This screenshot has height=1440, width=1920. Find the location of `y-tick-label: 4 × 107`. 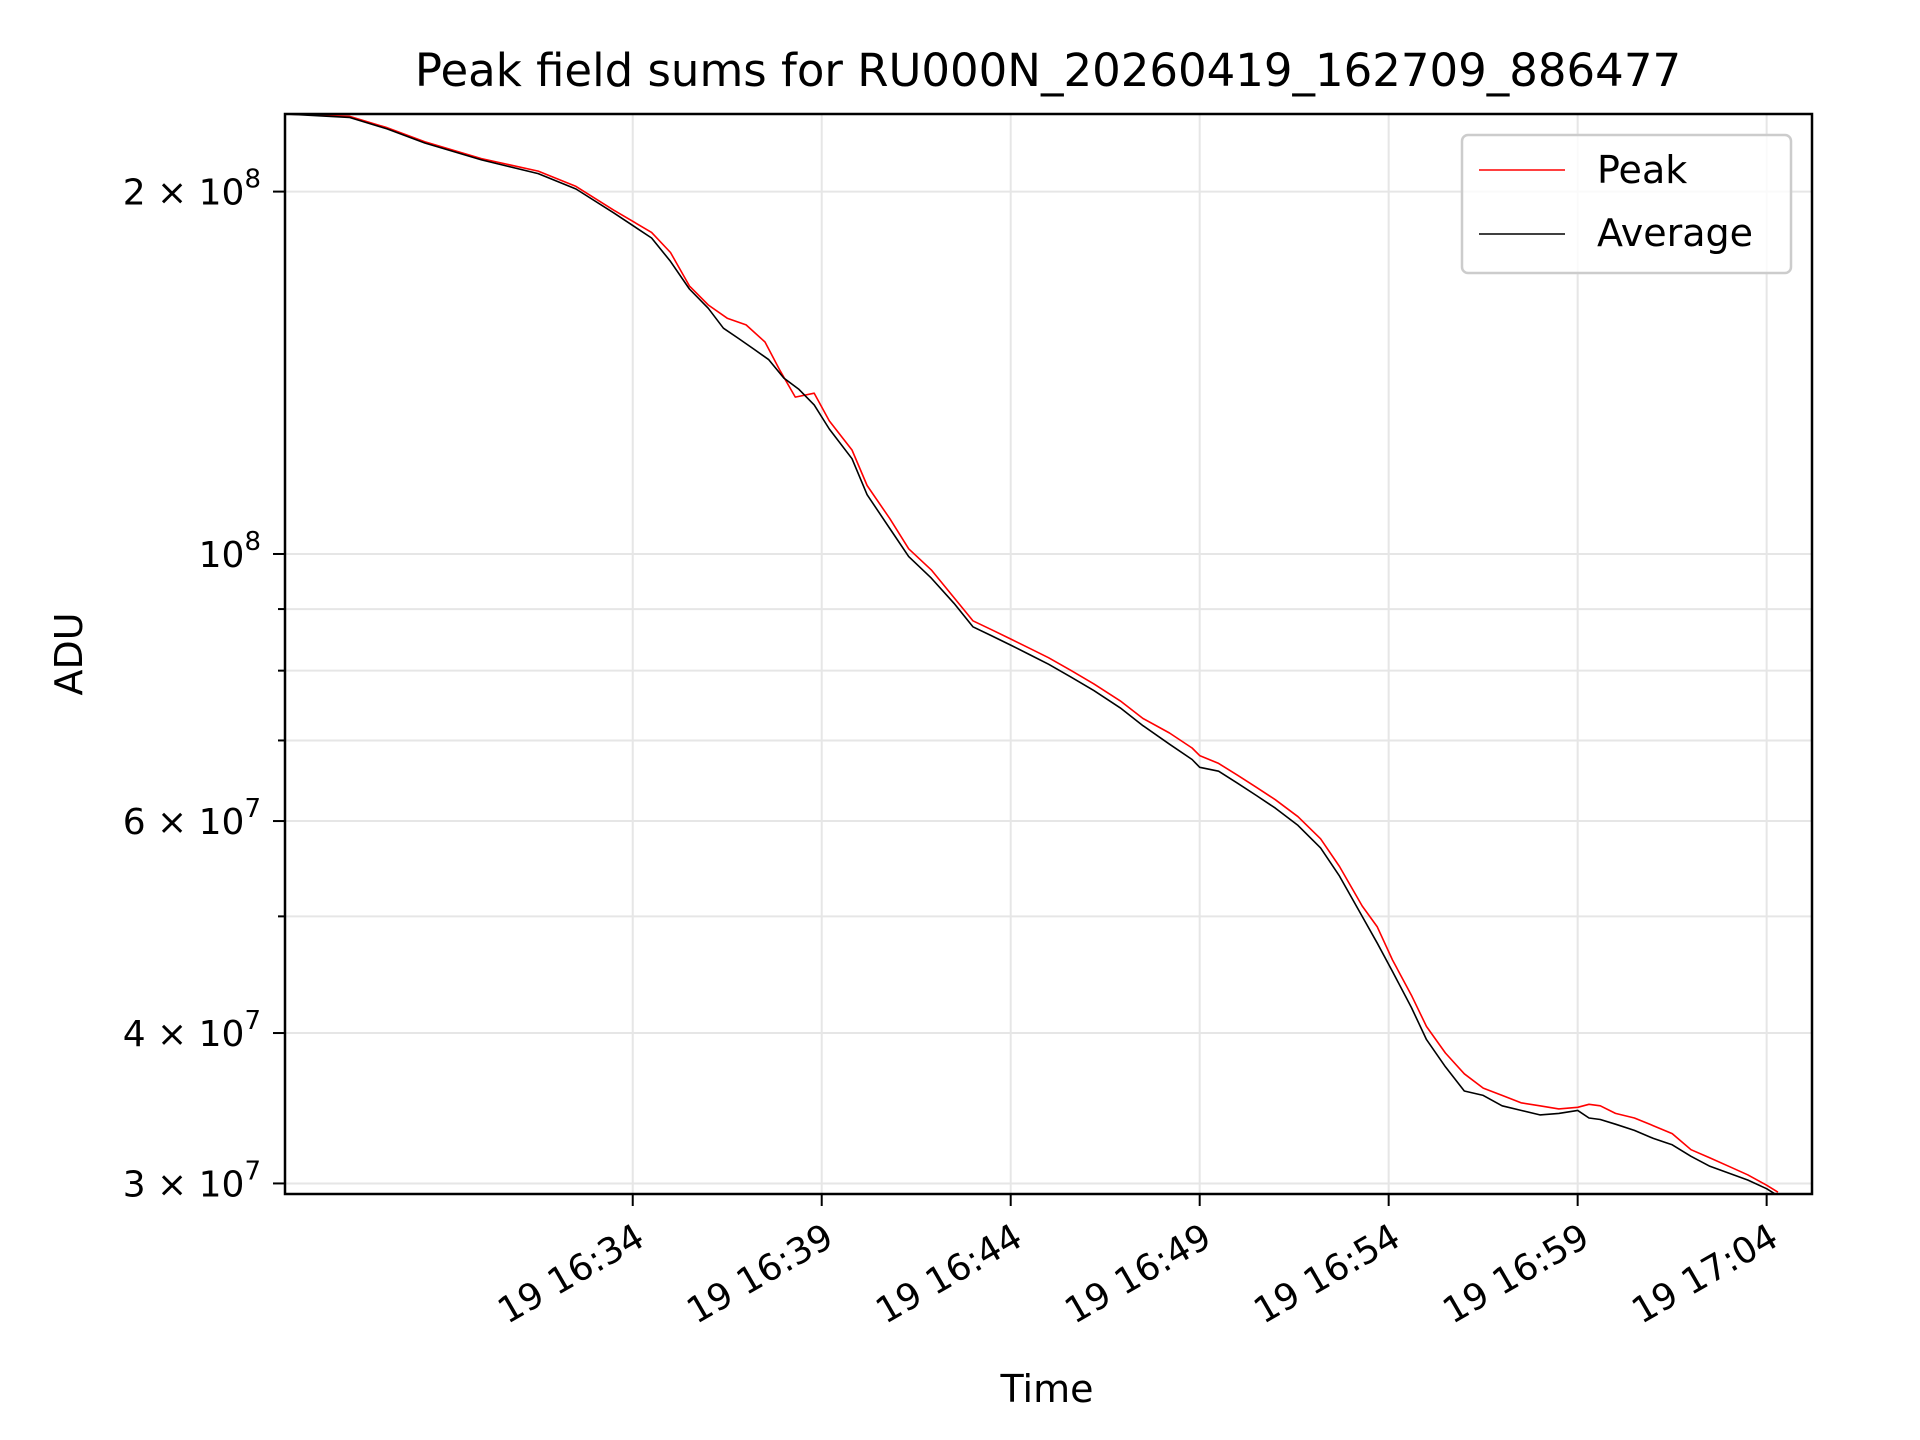

y-tick-label: 4 × 107 is located at coordinates (192, 1030).